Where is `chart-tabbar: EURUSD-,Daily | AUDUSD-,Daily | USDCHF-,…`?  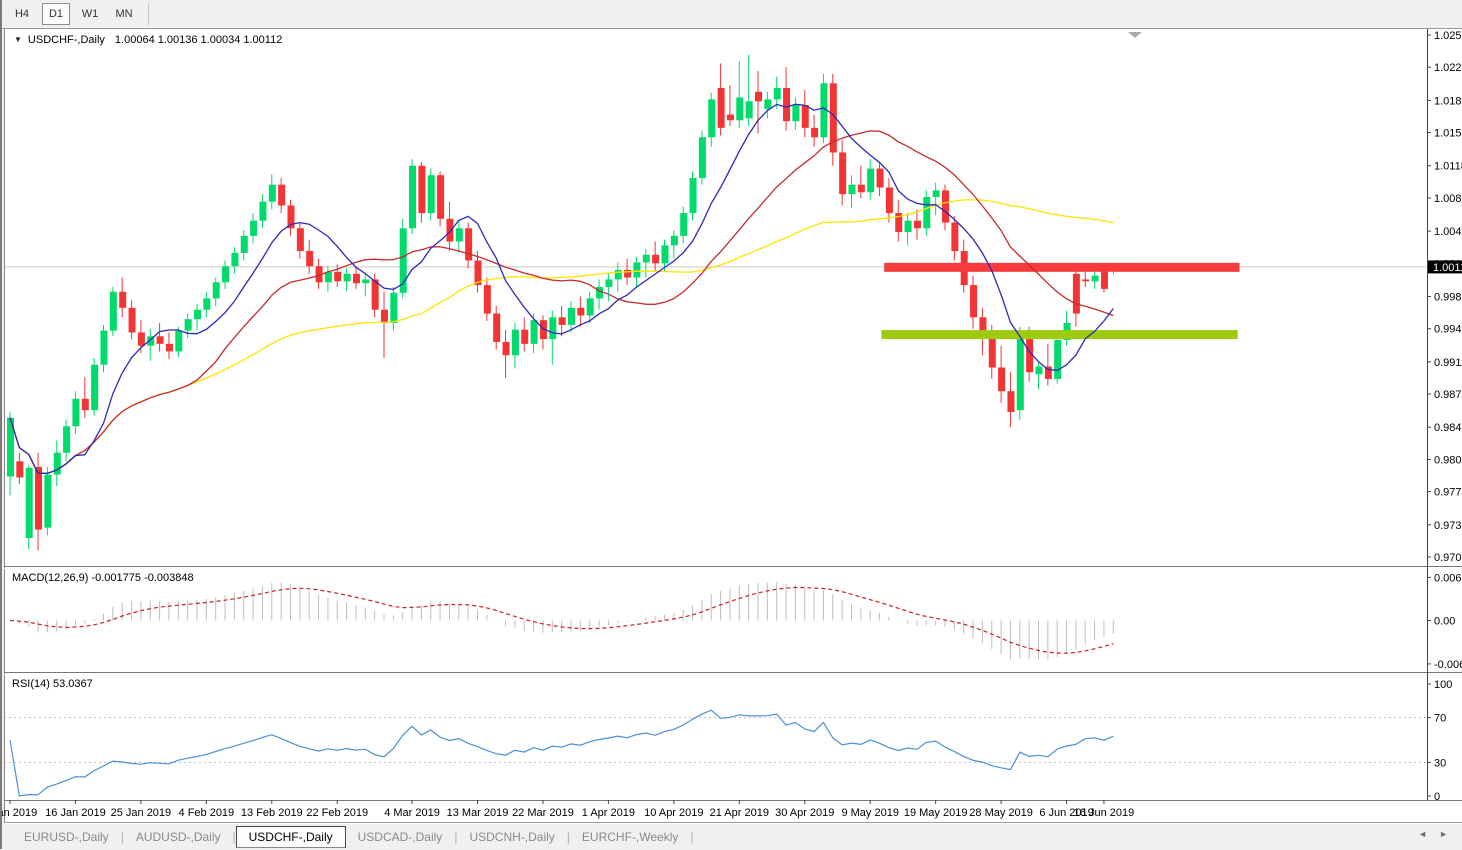
chart-tabbar: EURUSD-,Daily | AUDUSD-,Daily | USDCHF-,… is located at coordinates (732, 836).